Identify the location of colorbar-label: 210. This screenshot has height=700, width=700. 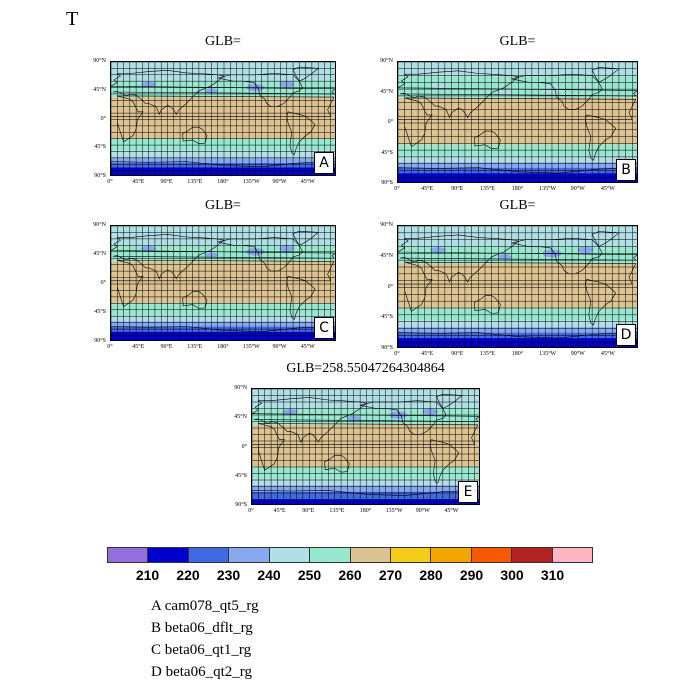
(147, 575).